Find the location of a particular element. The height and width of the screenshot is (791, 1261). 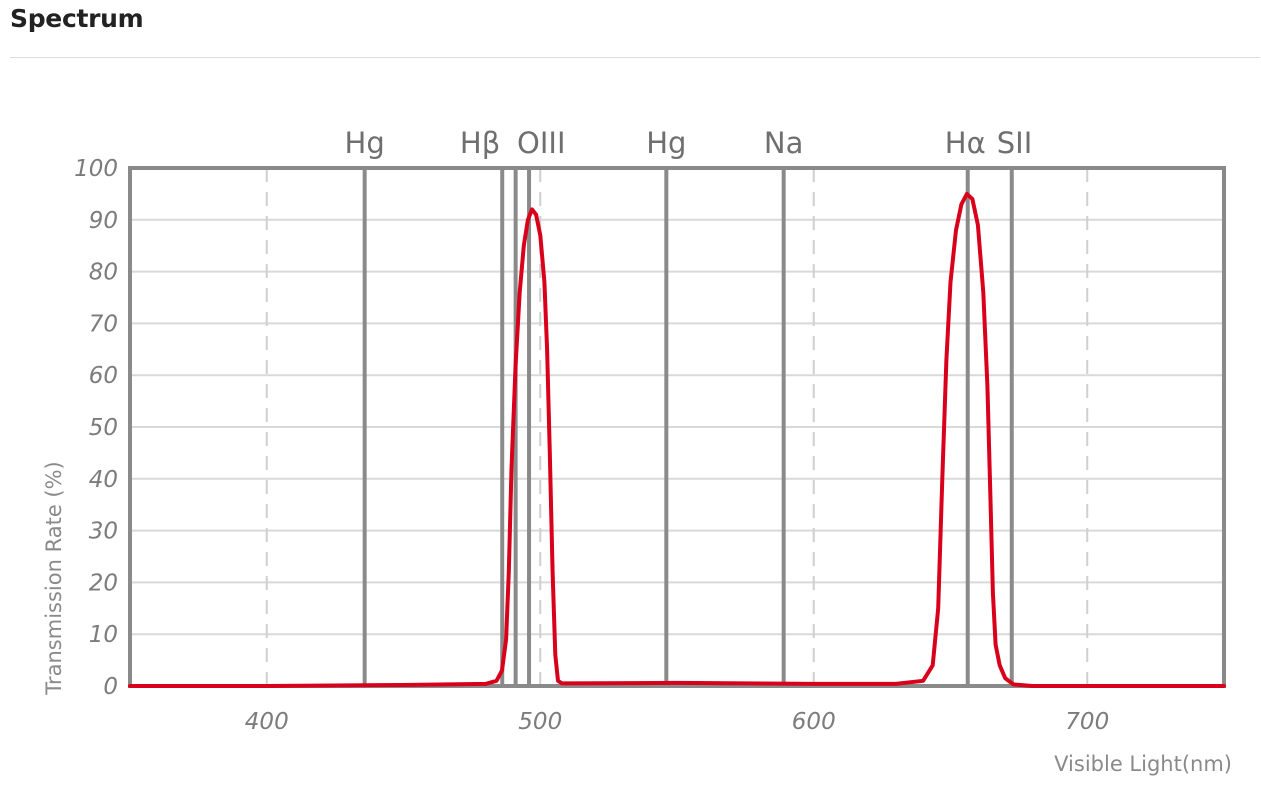

y-tick-label: 20 is located at coordinates (103, 583).